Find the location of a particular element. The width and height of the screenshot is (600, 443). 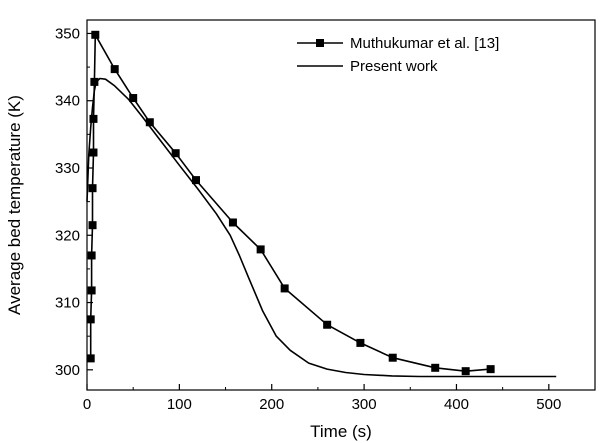

x-axis-ticks: 0 100 200 300 400 500 is located at coordinates (322, 398).